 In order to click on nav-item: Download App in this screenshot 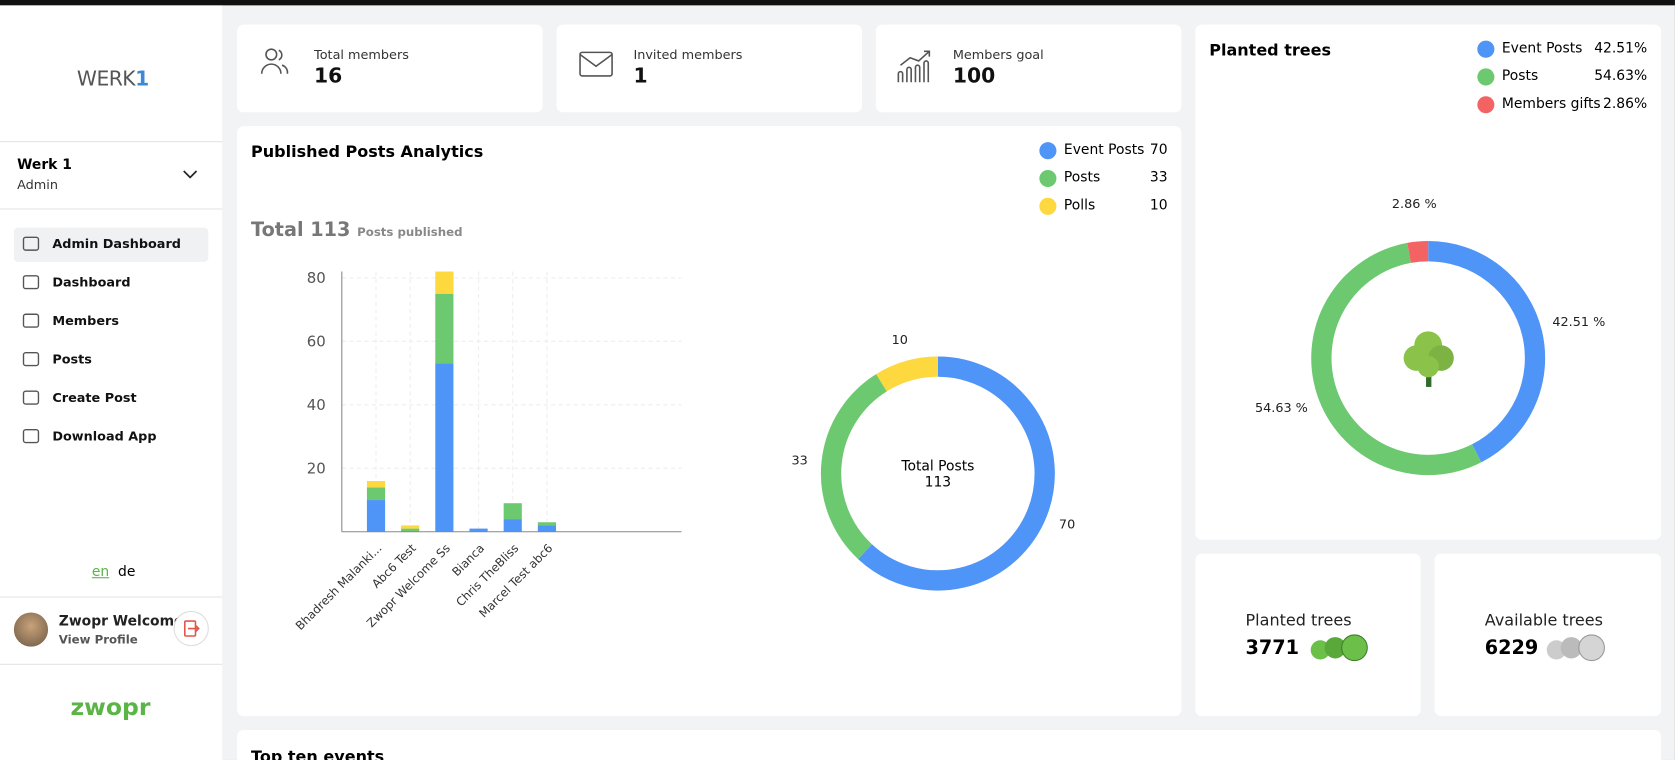, I will do `click(104, 436)`.